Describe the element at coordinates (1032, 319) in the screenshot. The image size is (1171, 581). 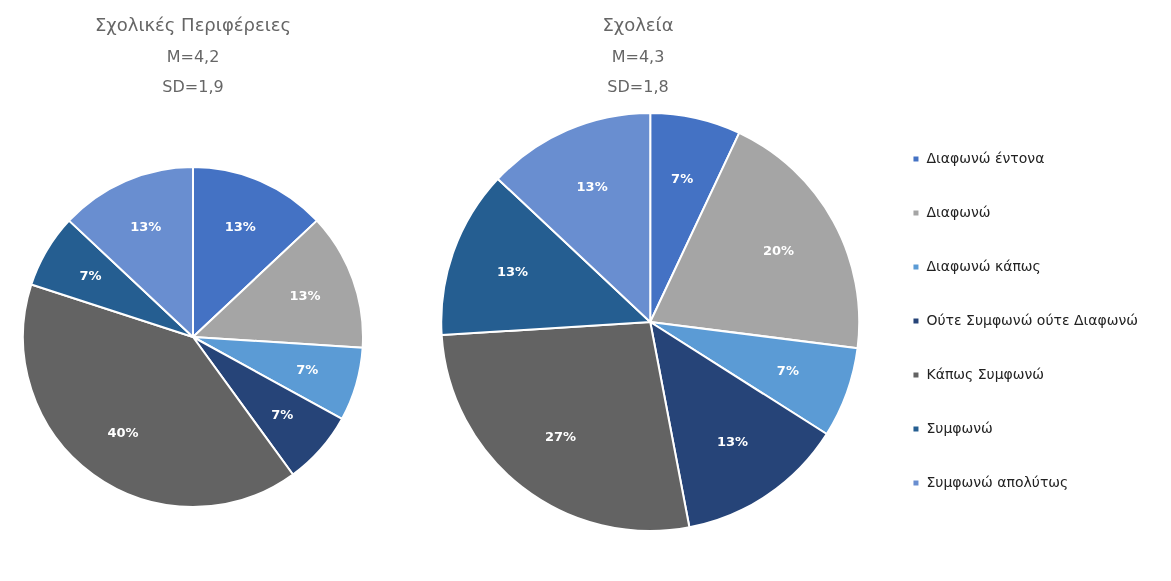
I see `legend-label: Ούτε Συμφωνώ ούτε Διαφωνώ` at that location.